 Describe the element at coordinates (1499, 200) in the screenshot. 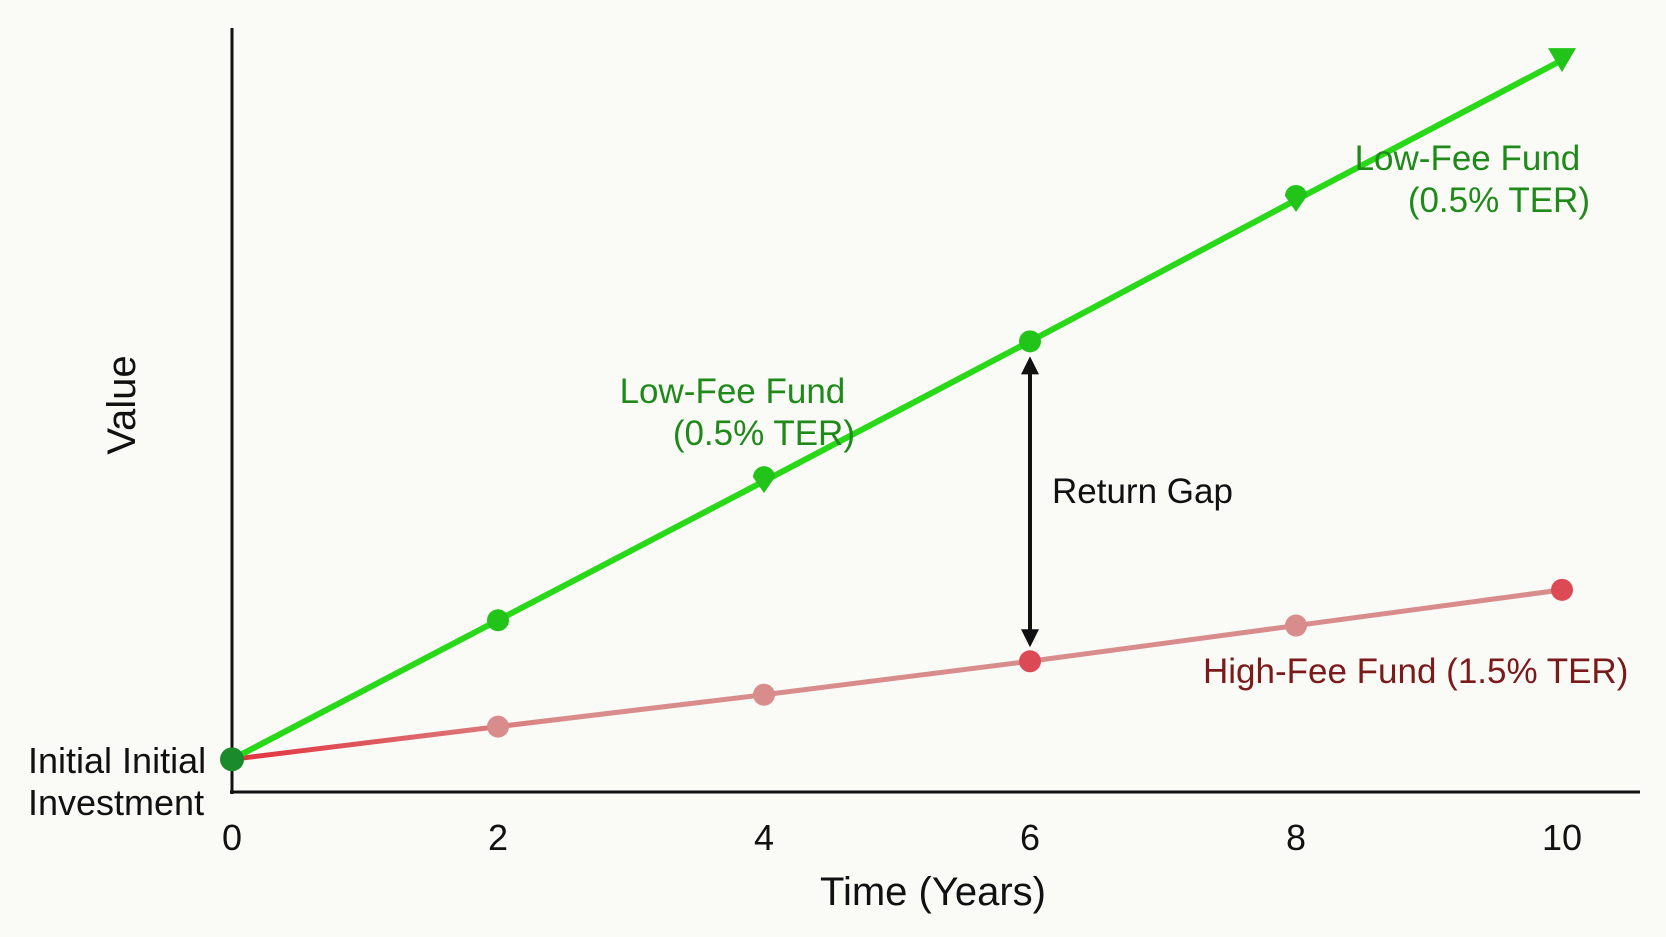

I see `low-fee-end-label-line-2: (0.5% TER)` at that location.